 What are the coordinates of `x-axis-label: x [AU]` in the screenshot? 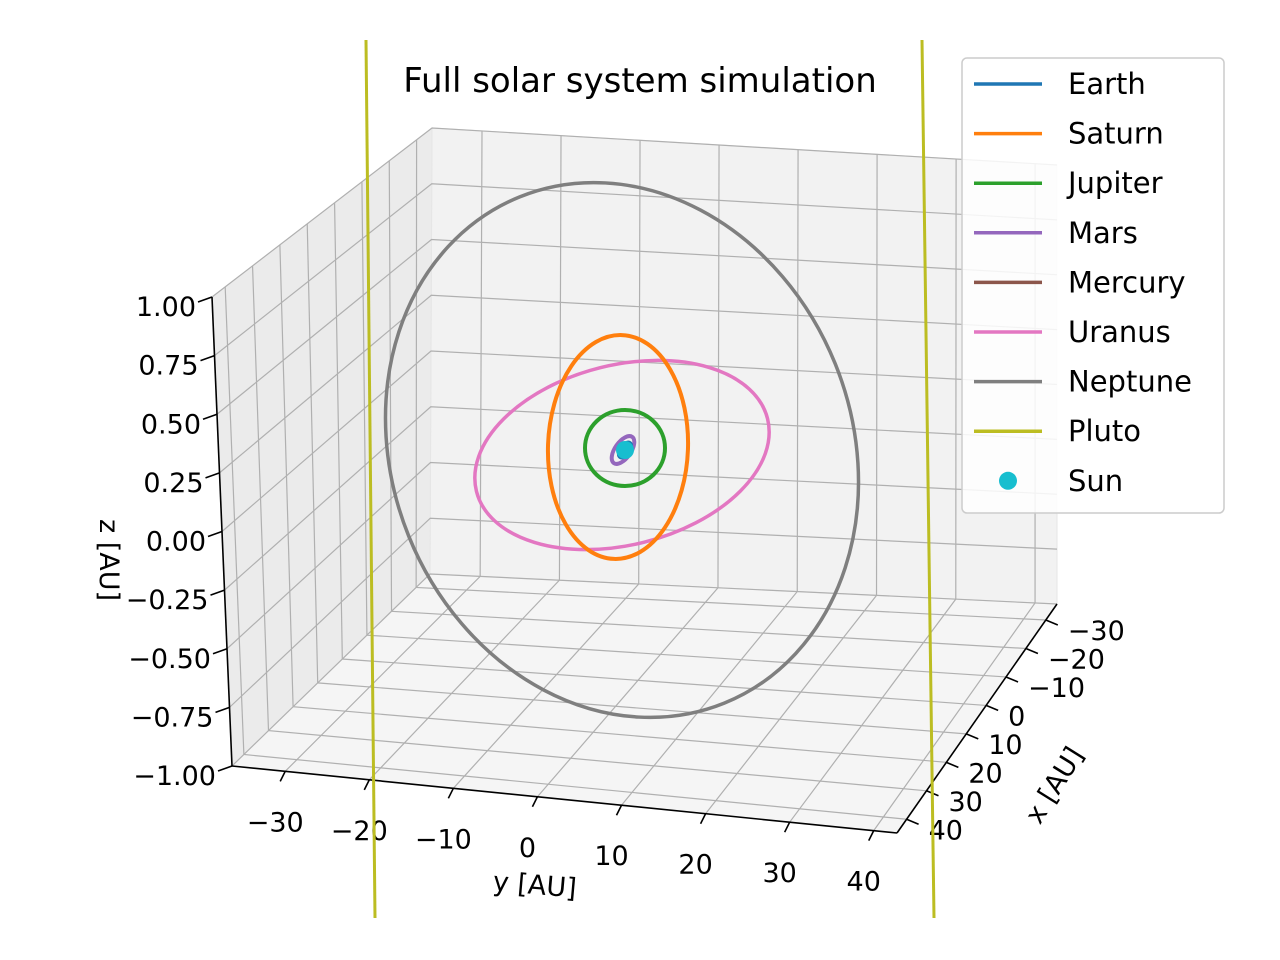 It's located at (1054, 786).